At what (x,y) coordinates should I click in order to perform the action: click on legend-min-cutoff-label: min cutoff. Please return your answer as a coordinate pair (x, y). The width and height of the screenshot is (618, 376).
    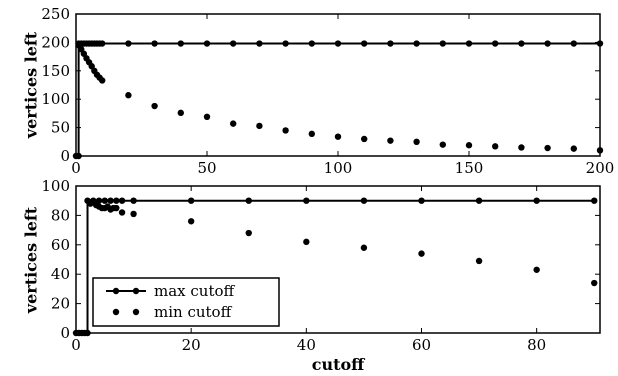
    Looking at the image, I should click on (193, 312).